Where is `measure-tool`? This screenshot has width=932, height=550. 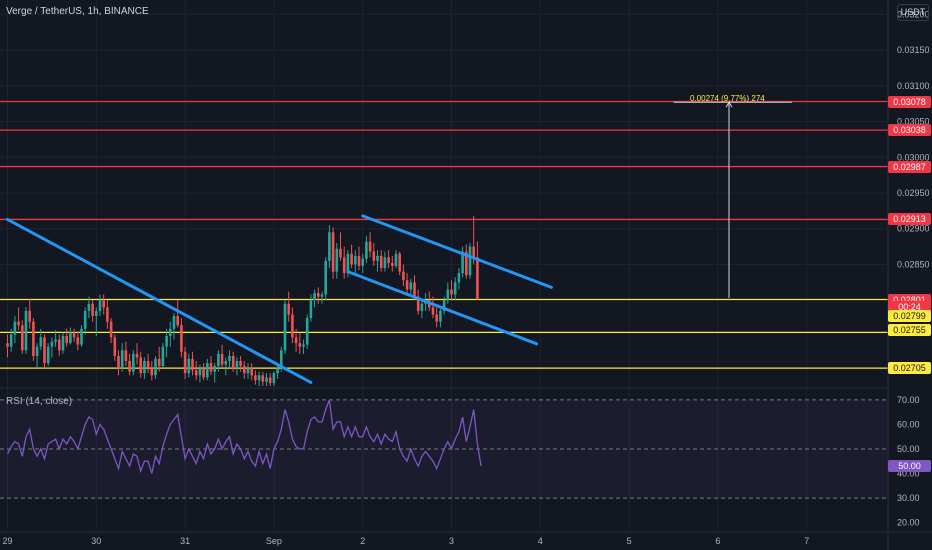
measure-tool is located at coordinates (732, 200).